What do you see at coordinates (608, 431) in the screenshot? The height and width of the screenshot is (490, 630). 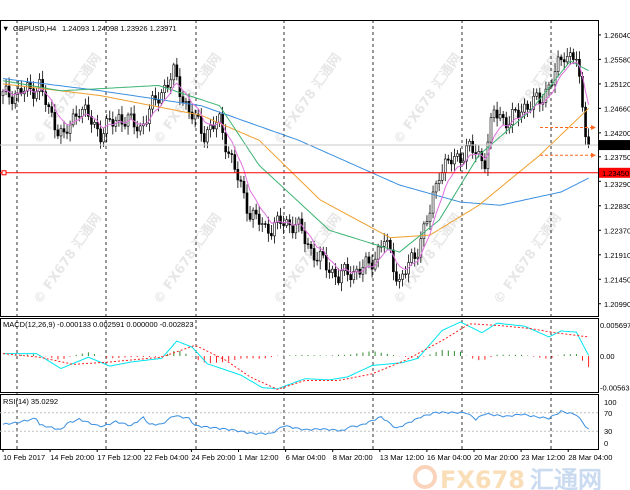 I see `rsi-tick-label: 30` at bounding box center [608, 431].